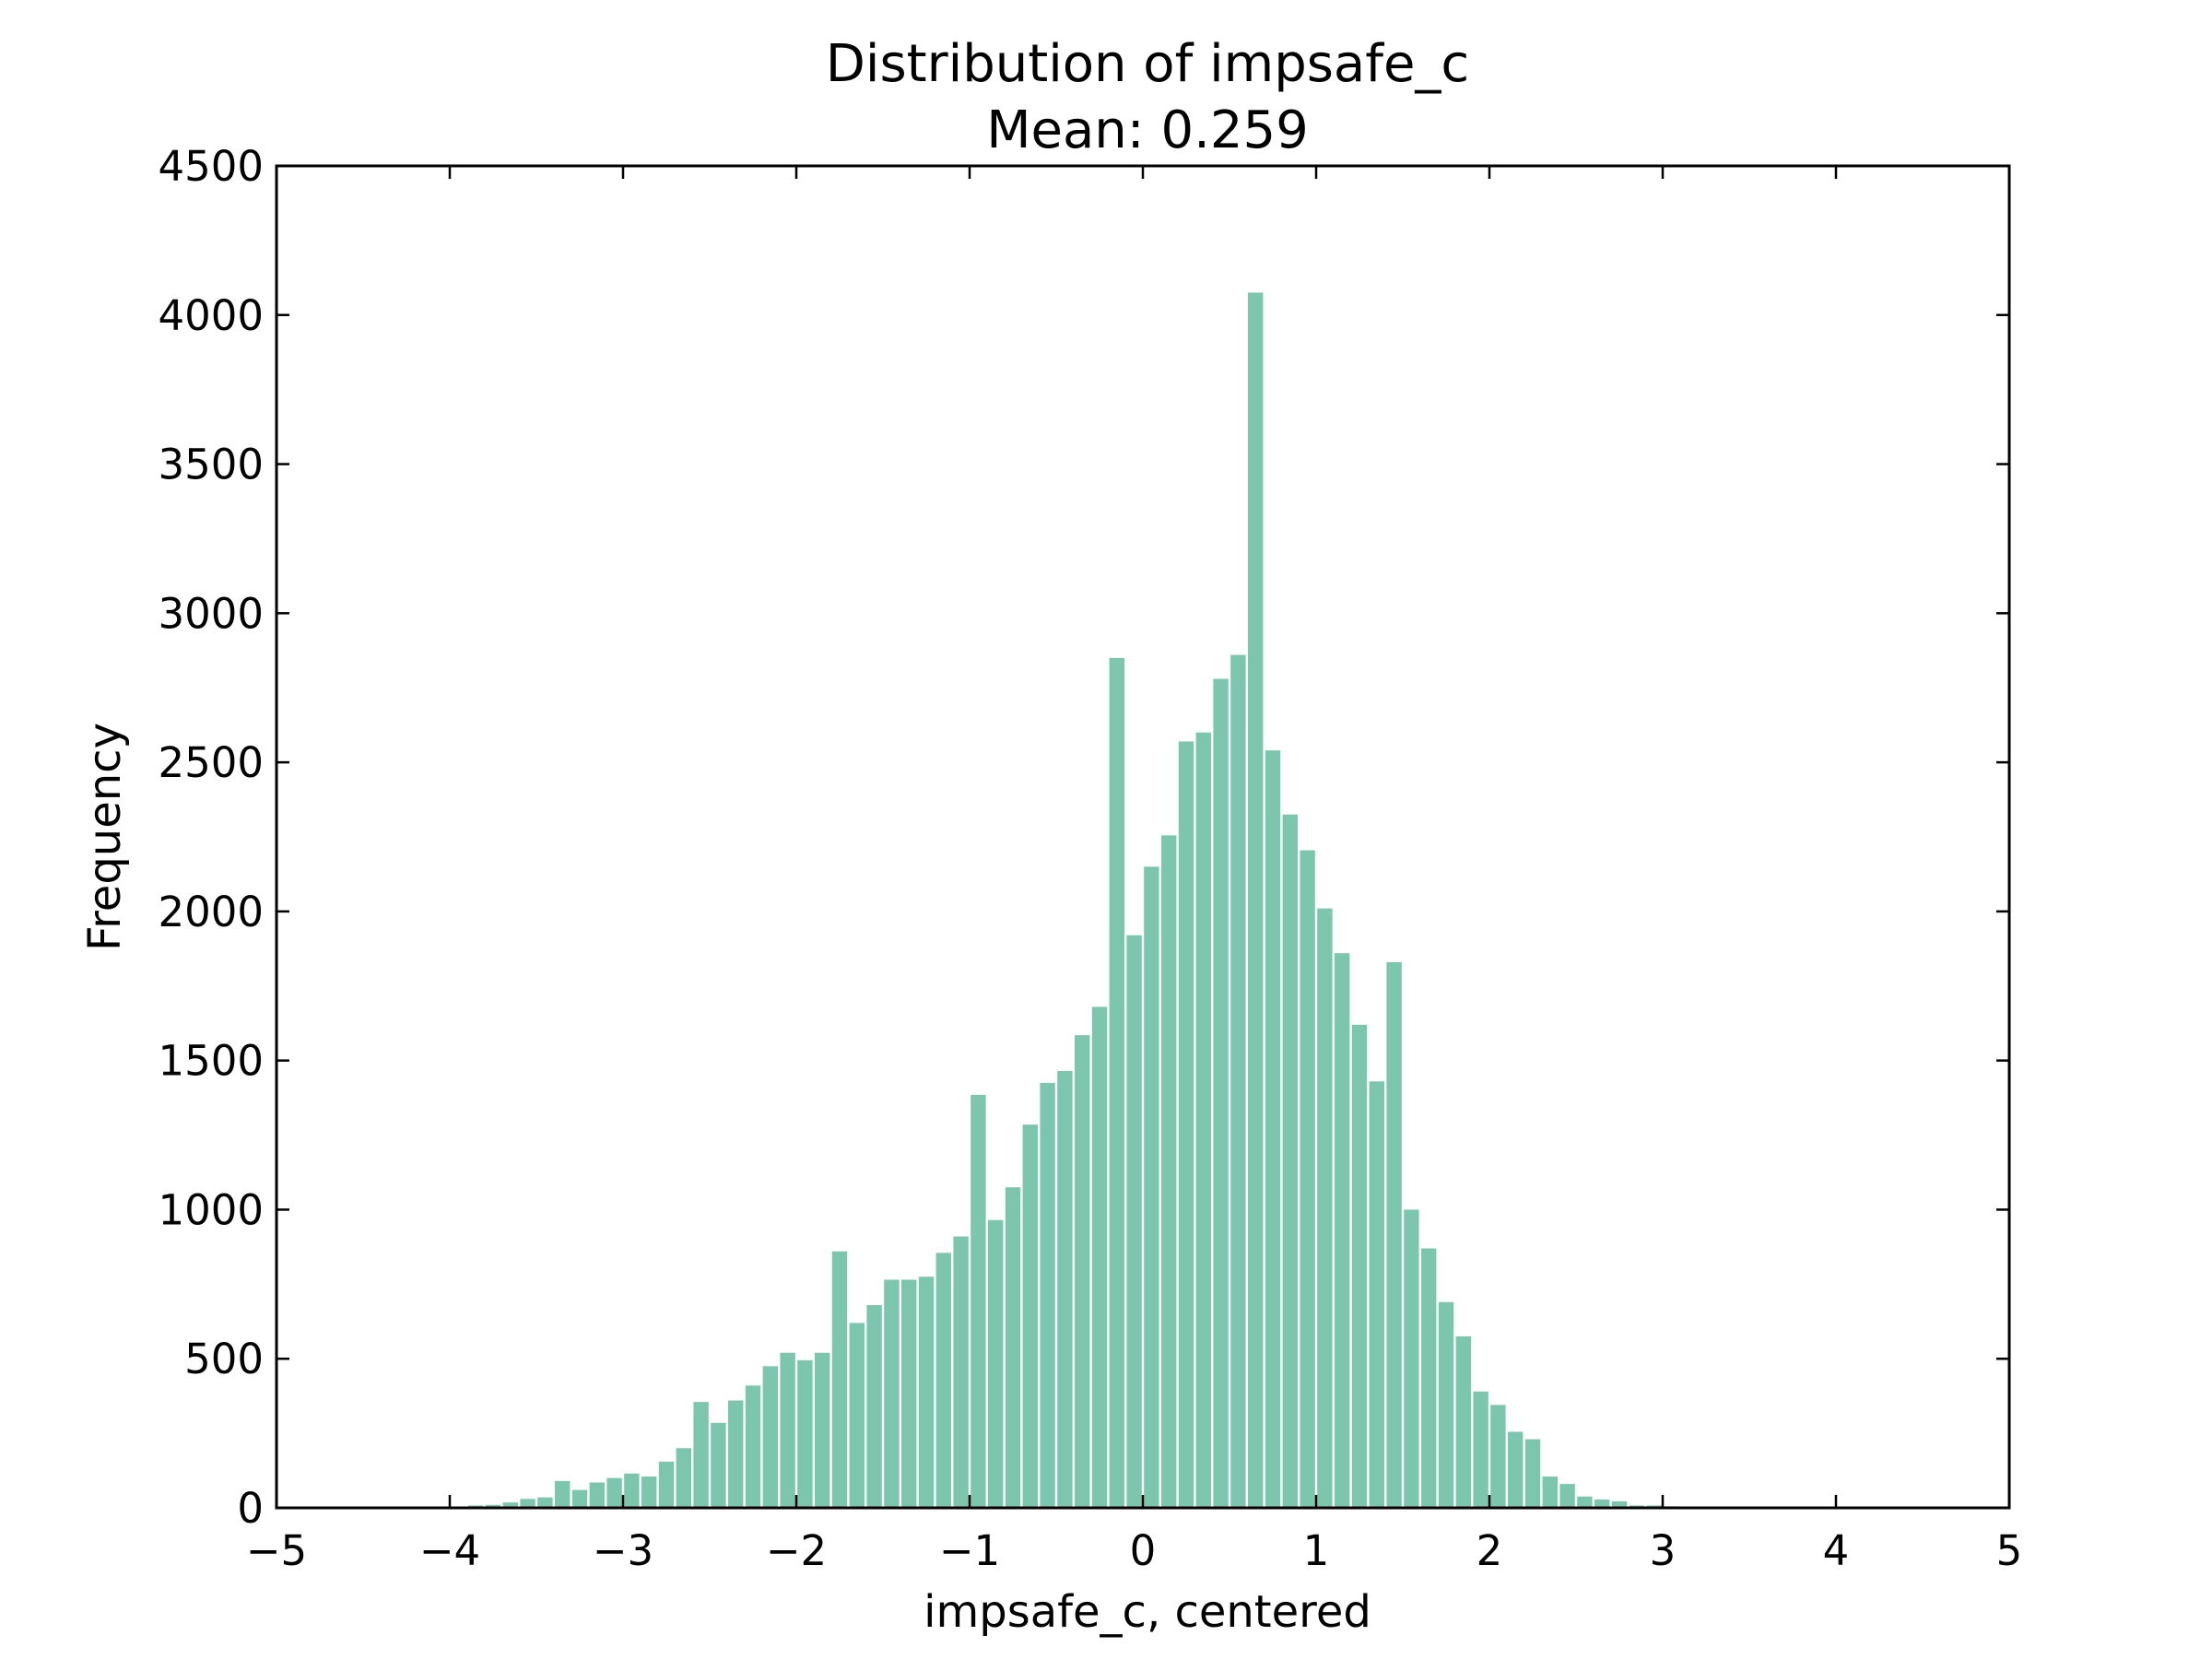 The image size is (2212, 1659). I want to click on y-tick-label: 2500, so click(211, 762).